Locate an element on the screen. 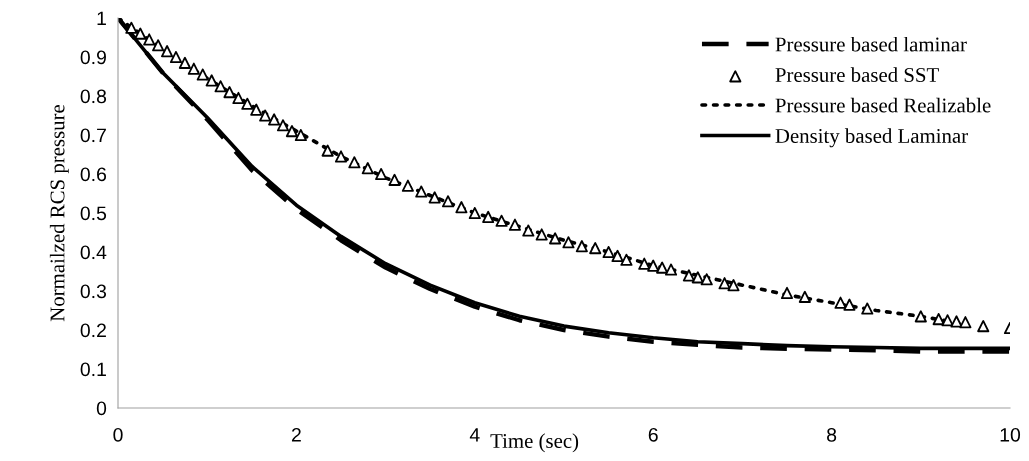 The height and width of the screenshot is (461, 1029). y-tick-label: 0.5 is located at coordinates (93, 213).